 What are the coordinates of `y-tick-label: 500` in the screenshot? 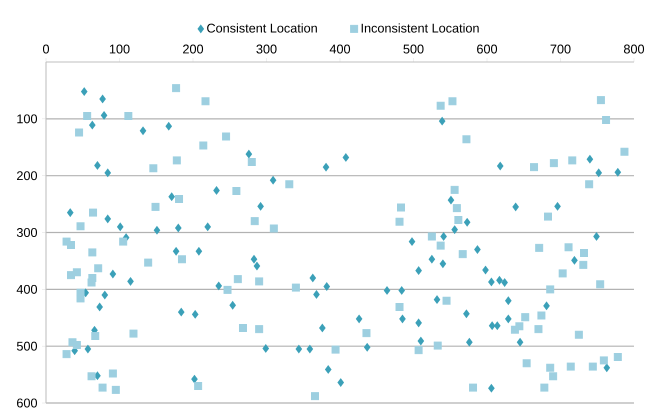 It's located at (27, 346).